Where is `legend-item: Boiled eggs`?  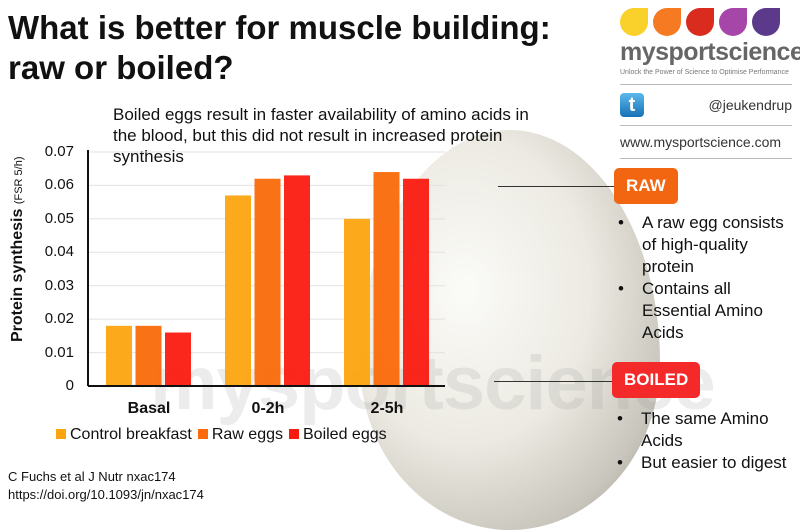
legend-item: Boiled eggs is located at coordinates (338, 435).